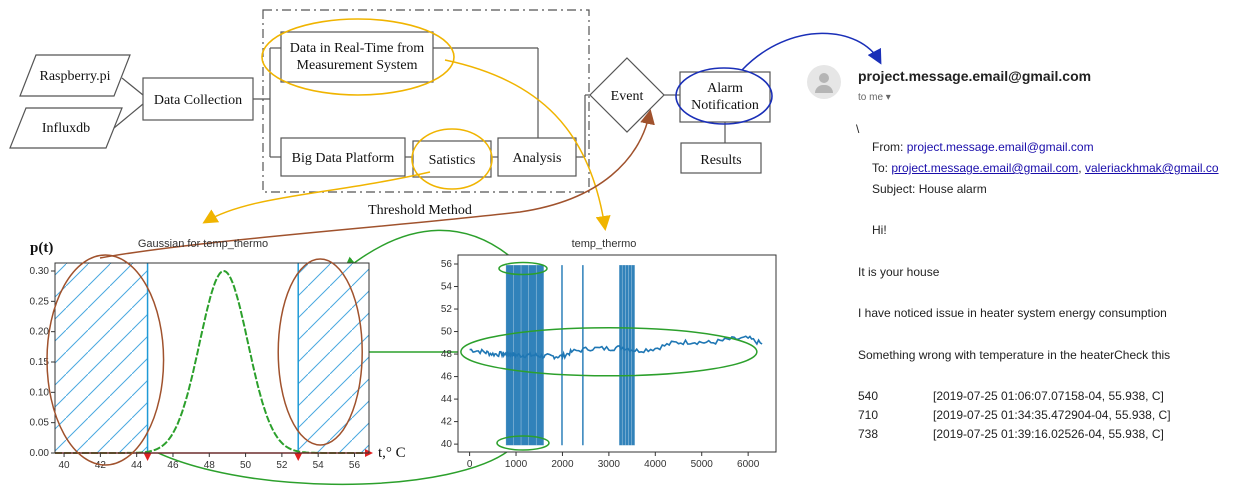 The image size is (1241, 493). I want to click on x-tick-label: 1000, so click(516, 464).